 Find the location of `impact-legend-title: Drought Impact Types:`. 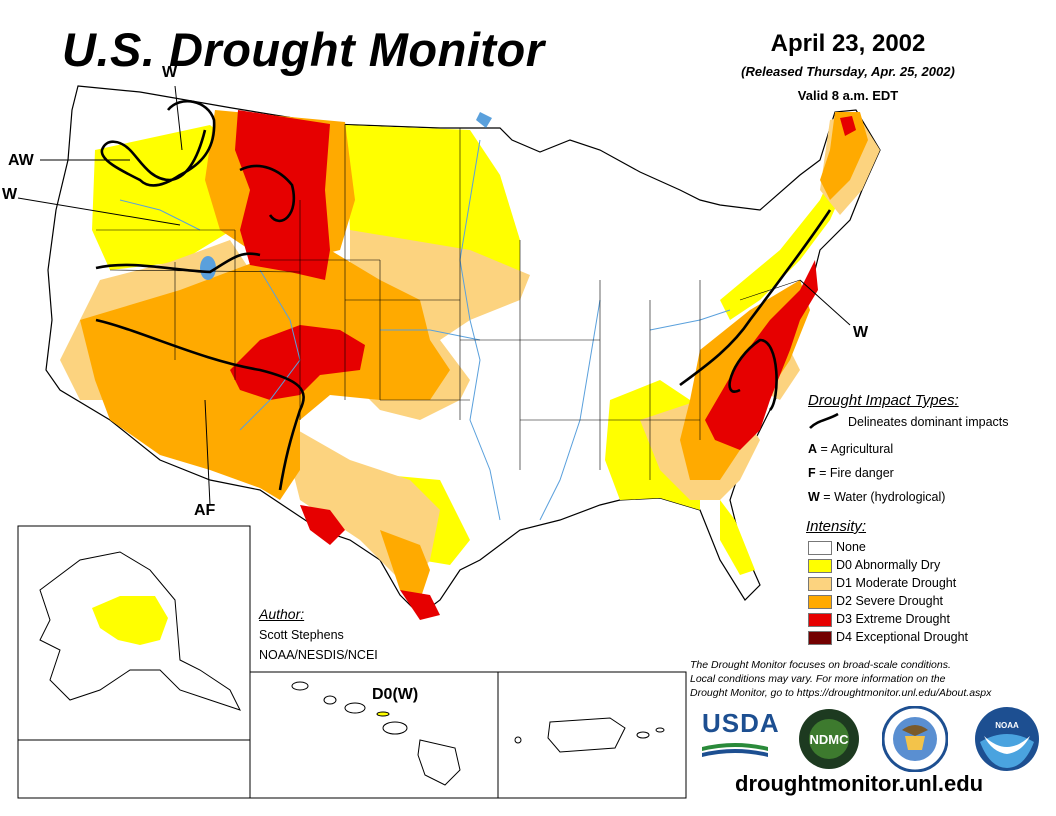

impact-legend-title: Drought Impact Types: is located at coordinates (883, 400).